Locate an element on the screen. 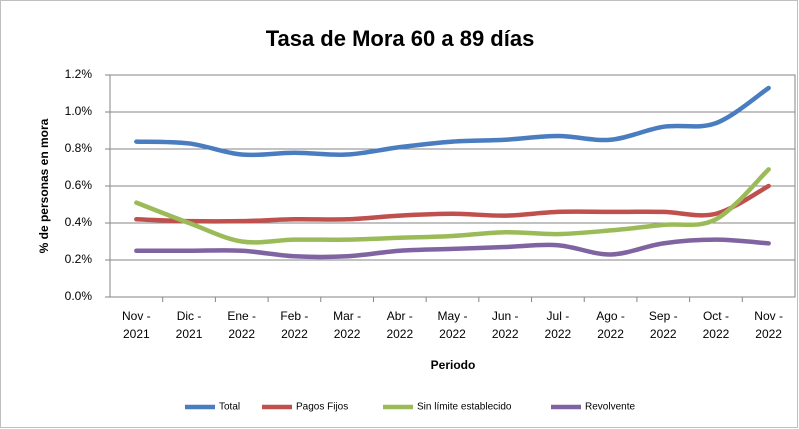 This screenshot has height=429, width=799. y-tick-label: 0.2% is located at coordinates (79, 259).